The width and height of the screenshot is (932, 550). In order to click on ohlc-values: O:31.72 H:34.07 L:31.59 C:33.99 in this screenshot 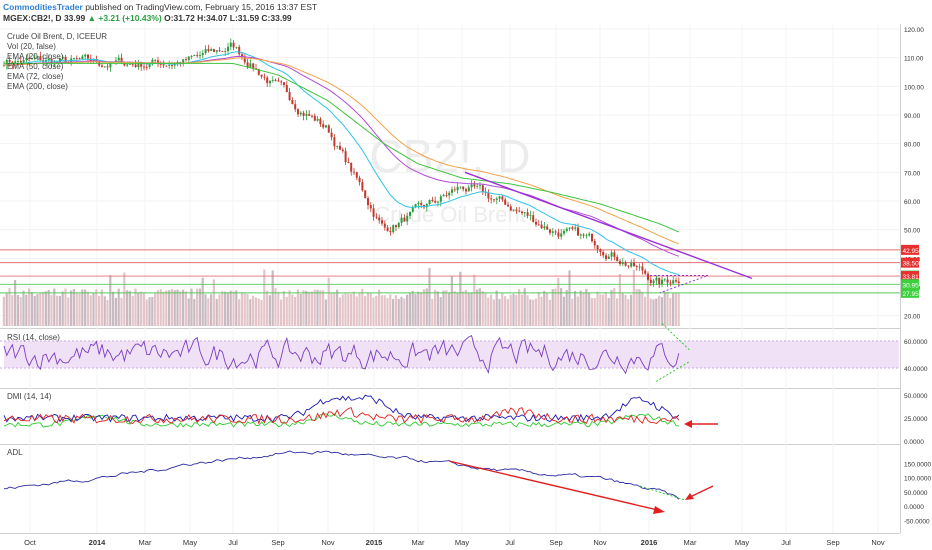, I will do `click(228, 18)`.